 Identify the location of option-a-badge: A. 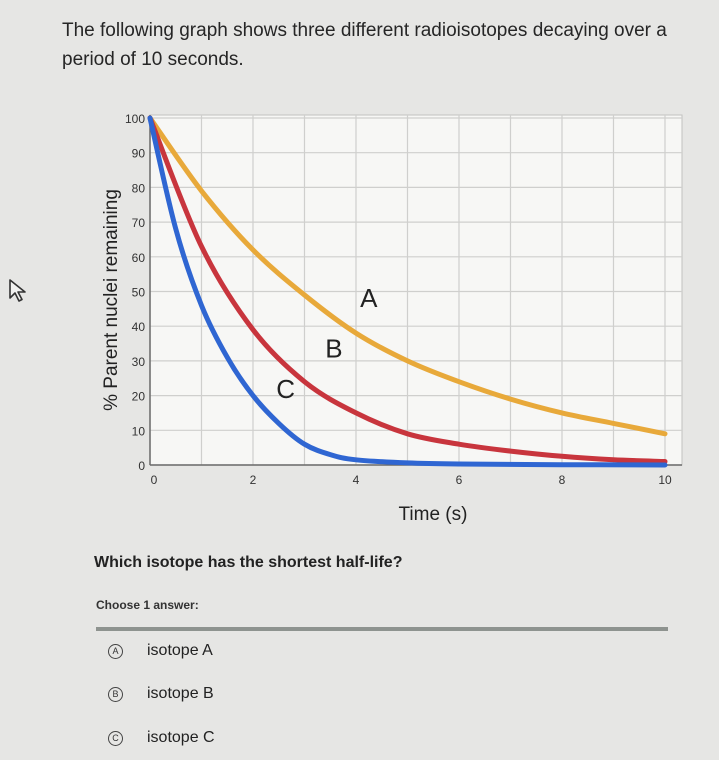
(115, 651).